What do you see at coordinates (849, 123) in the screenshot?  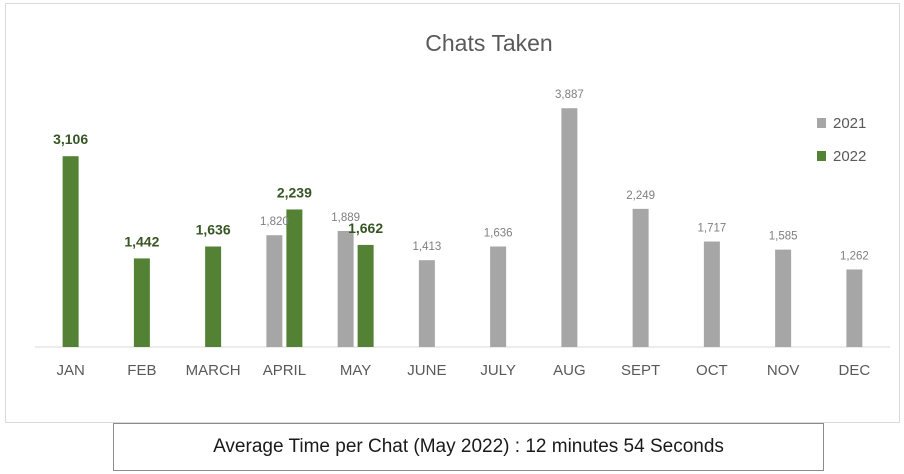 I see `legend-label-2021: 2021` at bounding box center [849, 123].